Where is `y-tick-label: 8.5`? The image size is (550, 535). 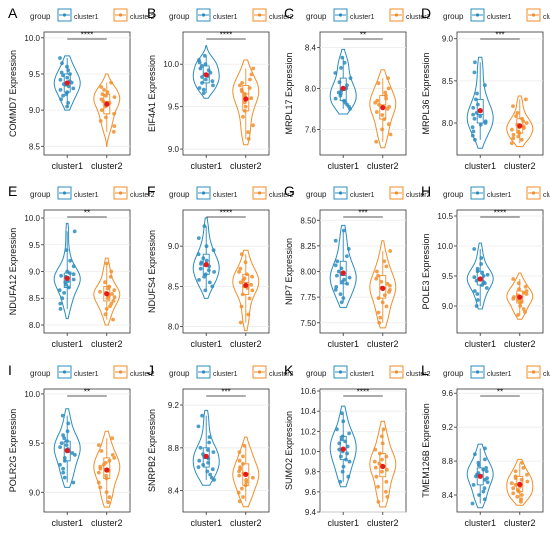
y-tick-label: 8.5 is located at coordinates (35, 146).